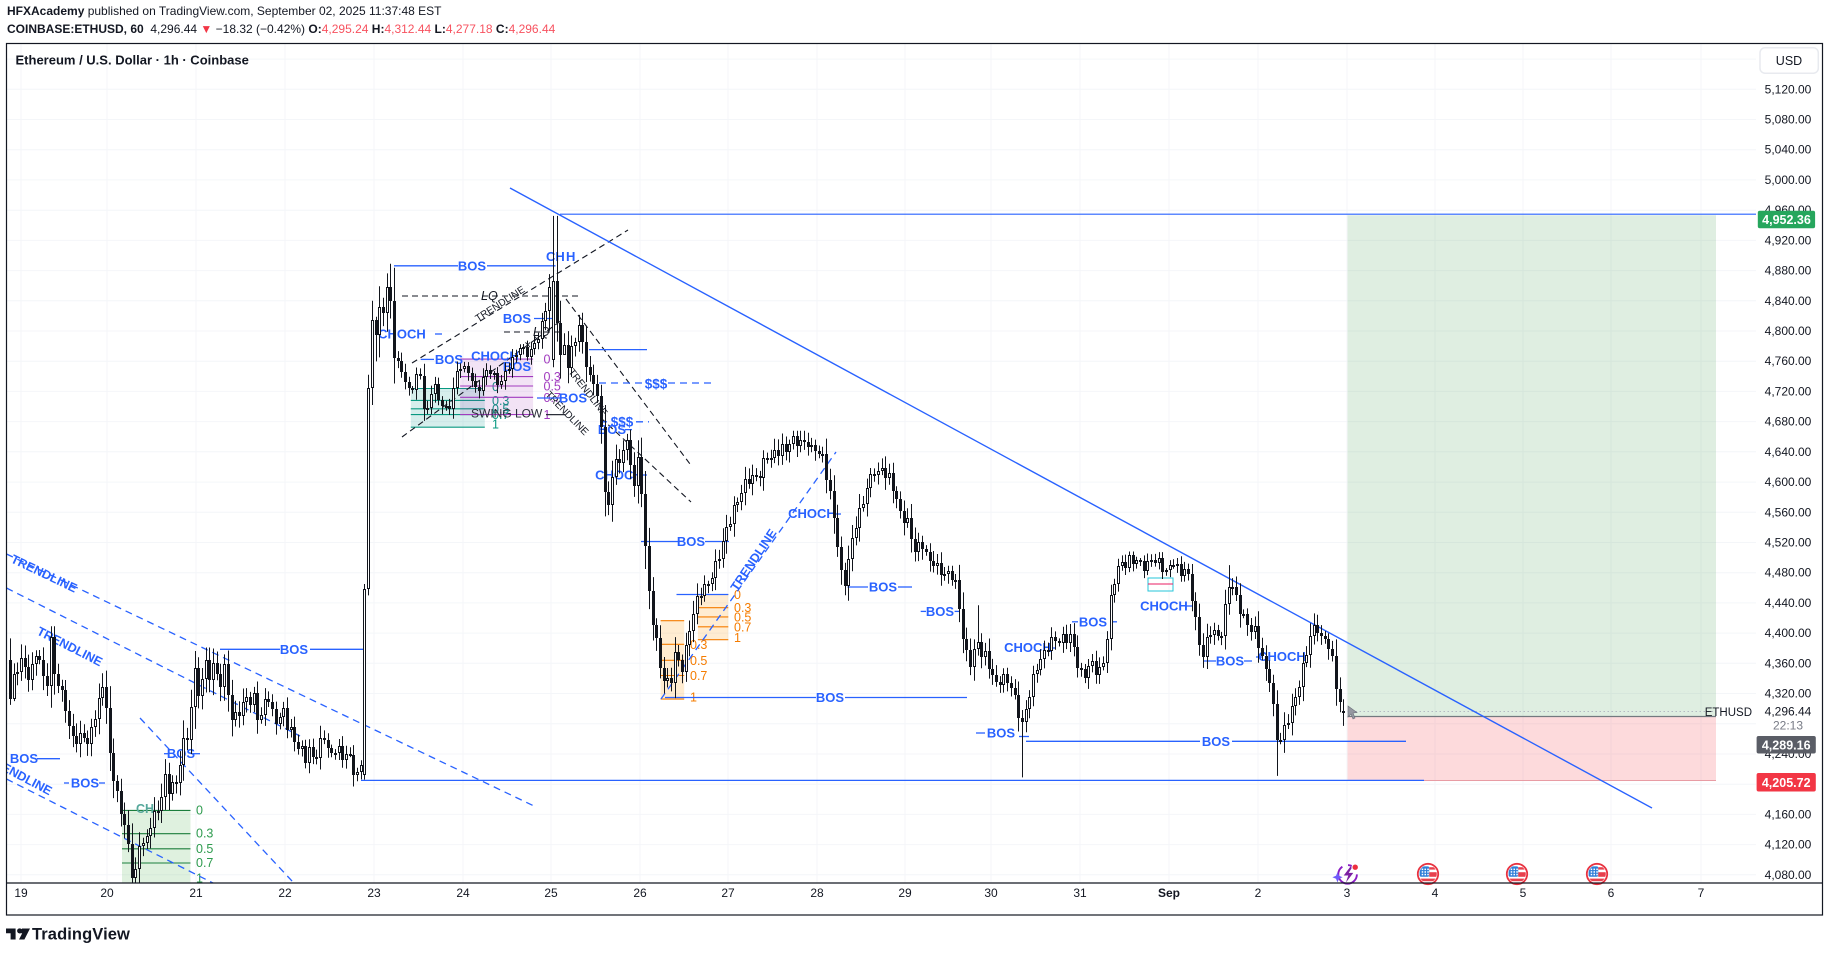 The image size is (1829, 957). Describe the element at coordinates (132, 60) in the screenshot. I see `svg-text:Ethereum / U.S. Dollar · 1h ·: Ethereum / U.S. Dollar · 1h · Coinbase` at that location.